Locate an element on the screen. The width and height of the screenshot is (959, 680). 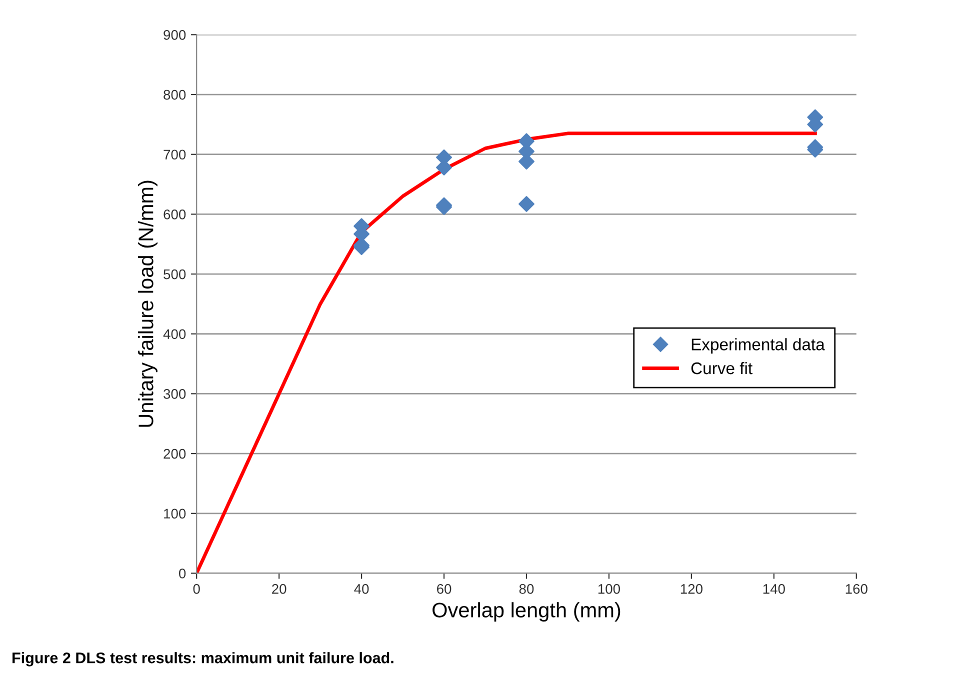
y-axis-title: Unitary failure load (N/mm) is located at coordinates (148, 303).